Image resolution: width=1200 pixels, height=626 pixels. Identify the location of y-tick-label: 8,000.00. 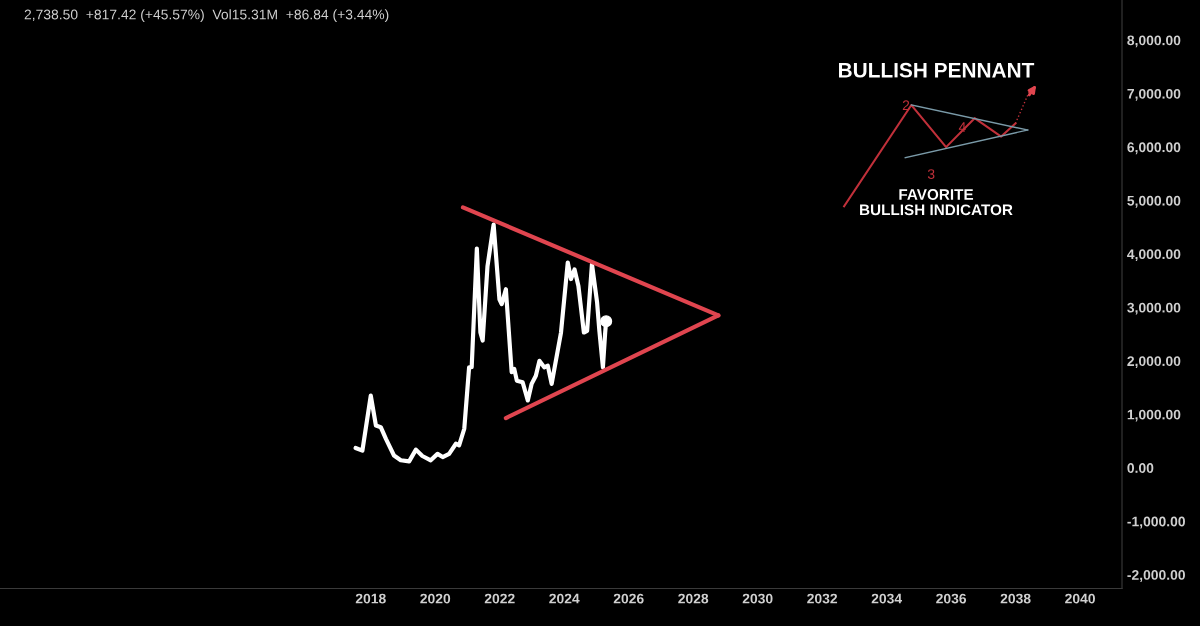
(1154, 41).